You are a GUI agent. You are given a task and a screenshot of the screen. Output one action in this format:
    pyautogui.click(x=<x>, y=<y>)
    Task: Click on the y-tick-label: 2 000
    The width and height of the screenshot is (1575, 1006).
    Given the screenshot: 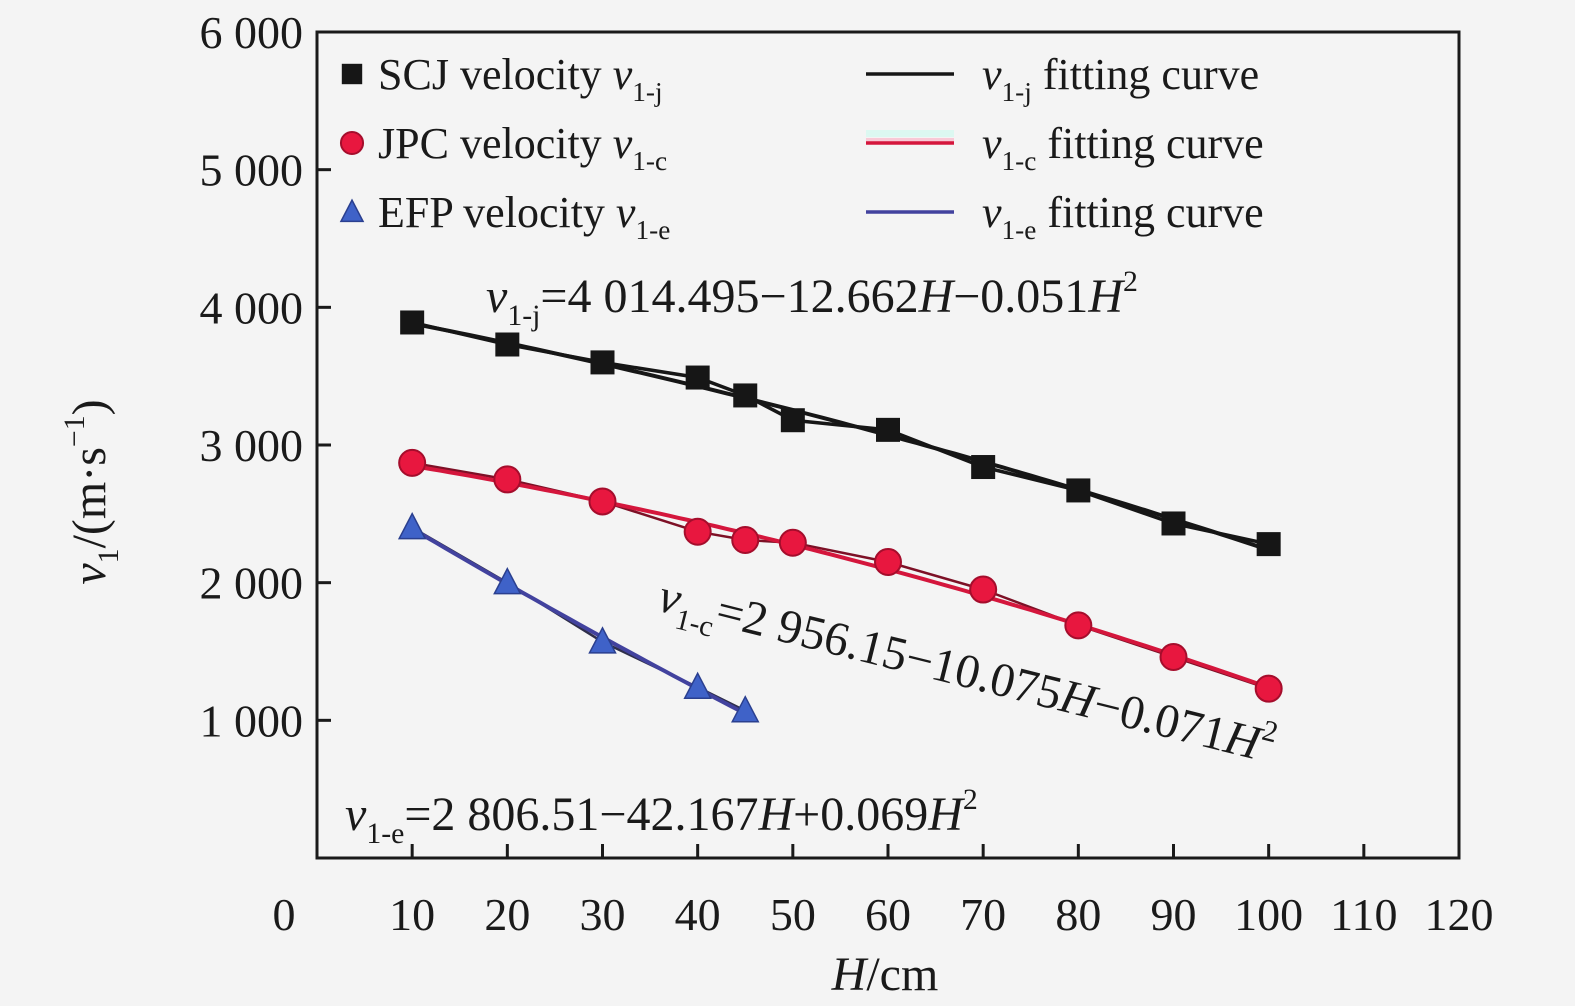 What is the action you would take?
    pyautogui.click(x=252, y=583)
    